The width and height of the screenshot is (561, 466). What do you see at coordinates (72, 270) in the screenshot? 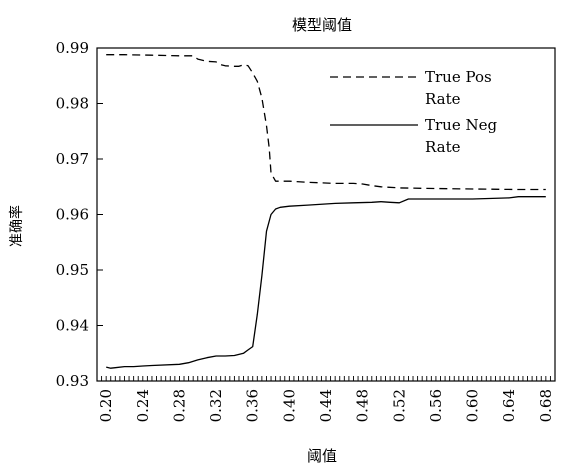
I see `y-tick-label: 0.95` at bounding box center [72, 270].